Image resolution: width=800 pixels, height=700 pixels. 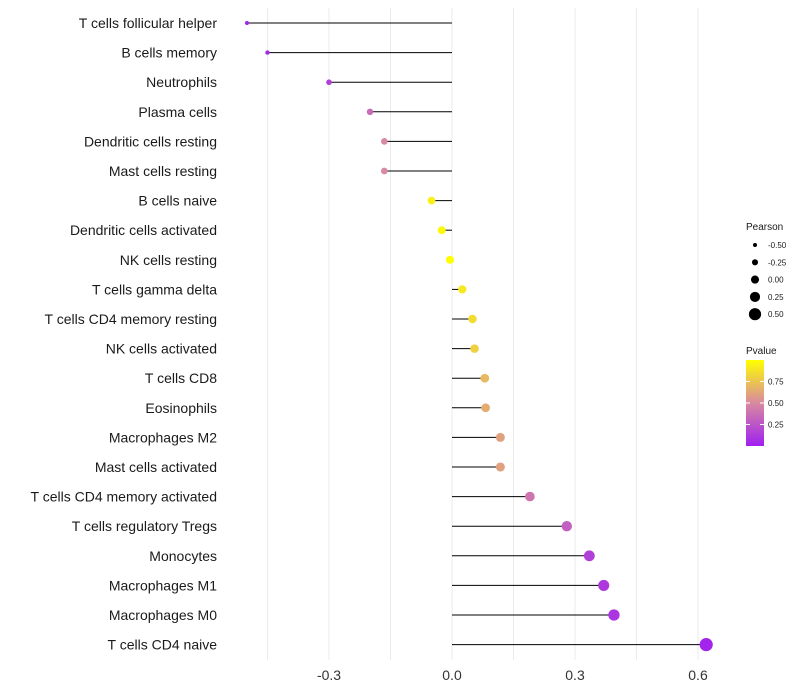 What do you see at coordinates (776, 403) in the screenshot?
I see `color-legend-label: 0.50` at bounding box center [776, 403].